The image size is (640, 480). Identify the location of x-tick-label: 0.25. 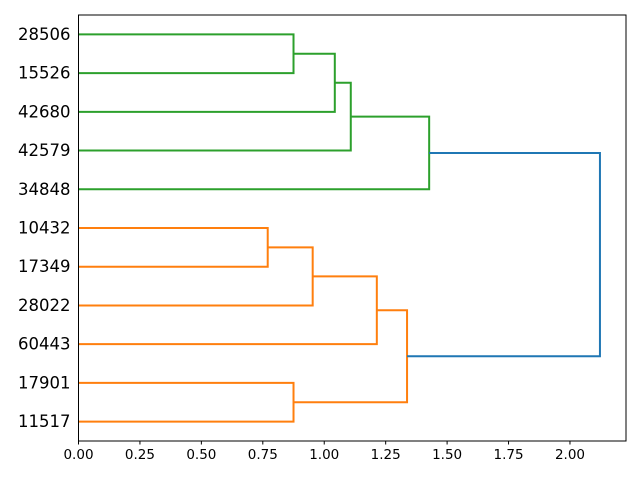
(140, 455).